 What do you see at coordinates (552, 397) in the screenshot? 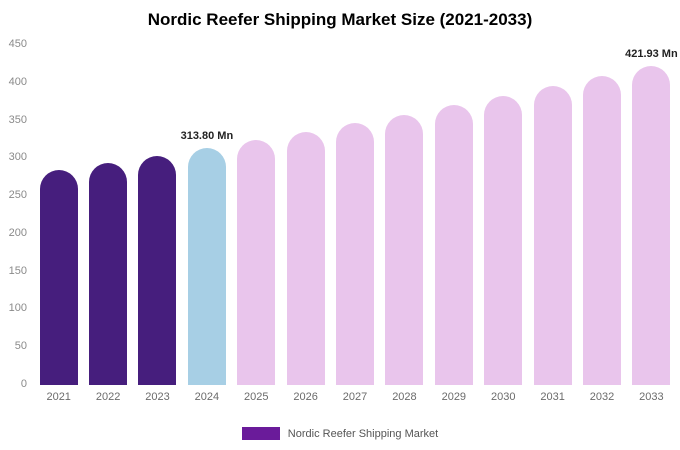
I see `x-axis-label: 2031` at bounding box center [552, 397].